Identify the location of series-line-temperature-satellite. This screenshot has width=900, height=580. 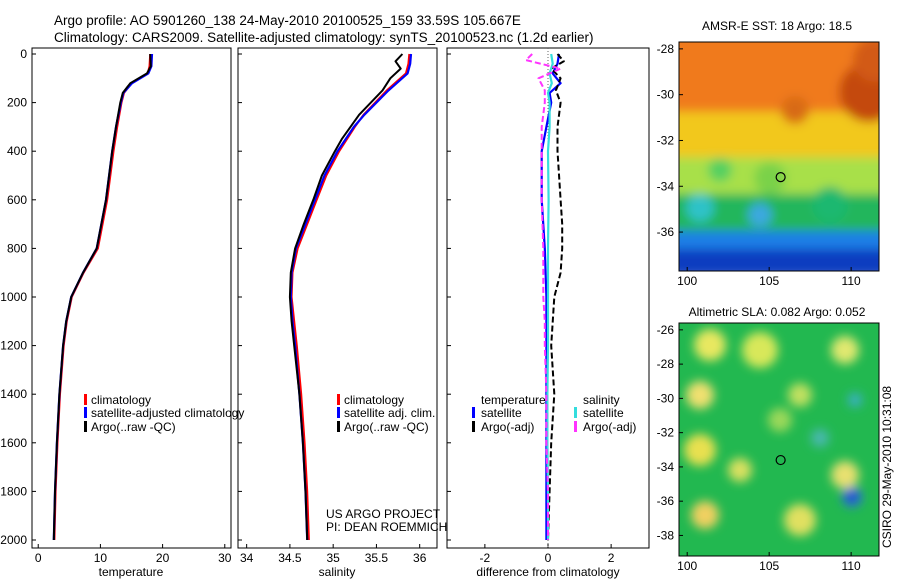
(551, 296).